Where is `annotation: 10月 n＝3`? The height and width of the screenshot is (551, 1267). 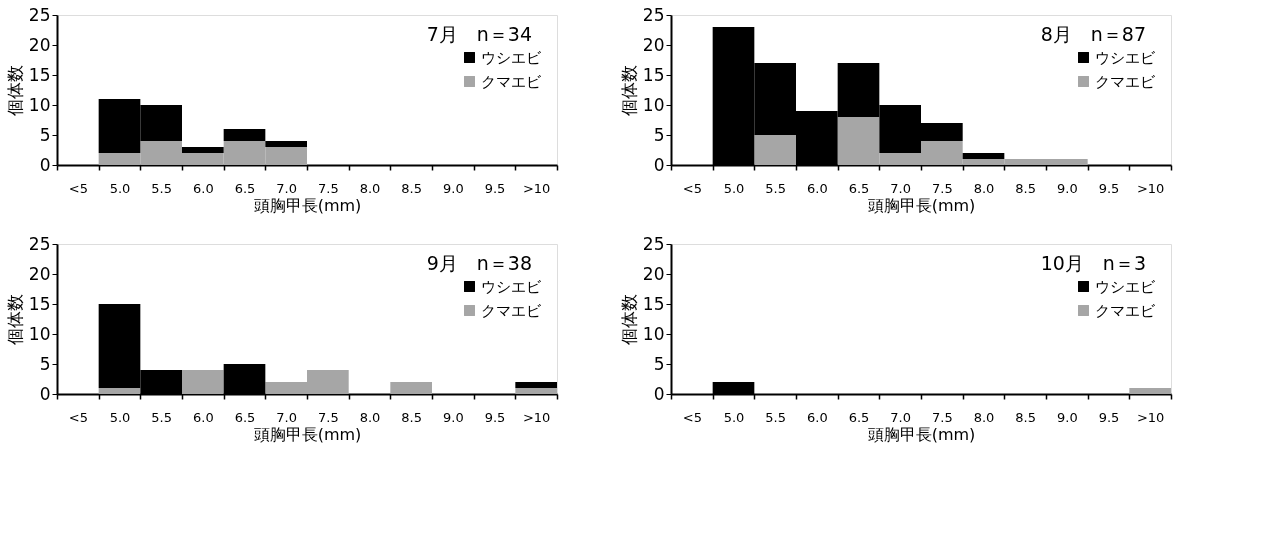 annotation: 10月 n＝3 is located at coordinates (1093, 263).